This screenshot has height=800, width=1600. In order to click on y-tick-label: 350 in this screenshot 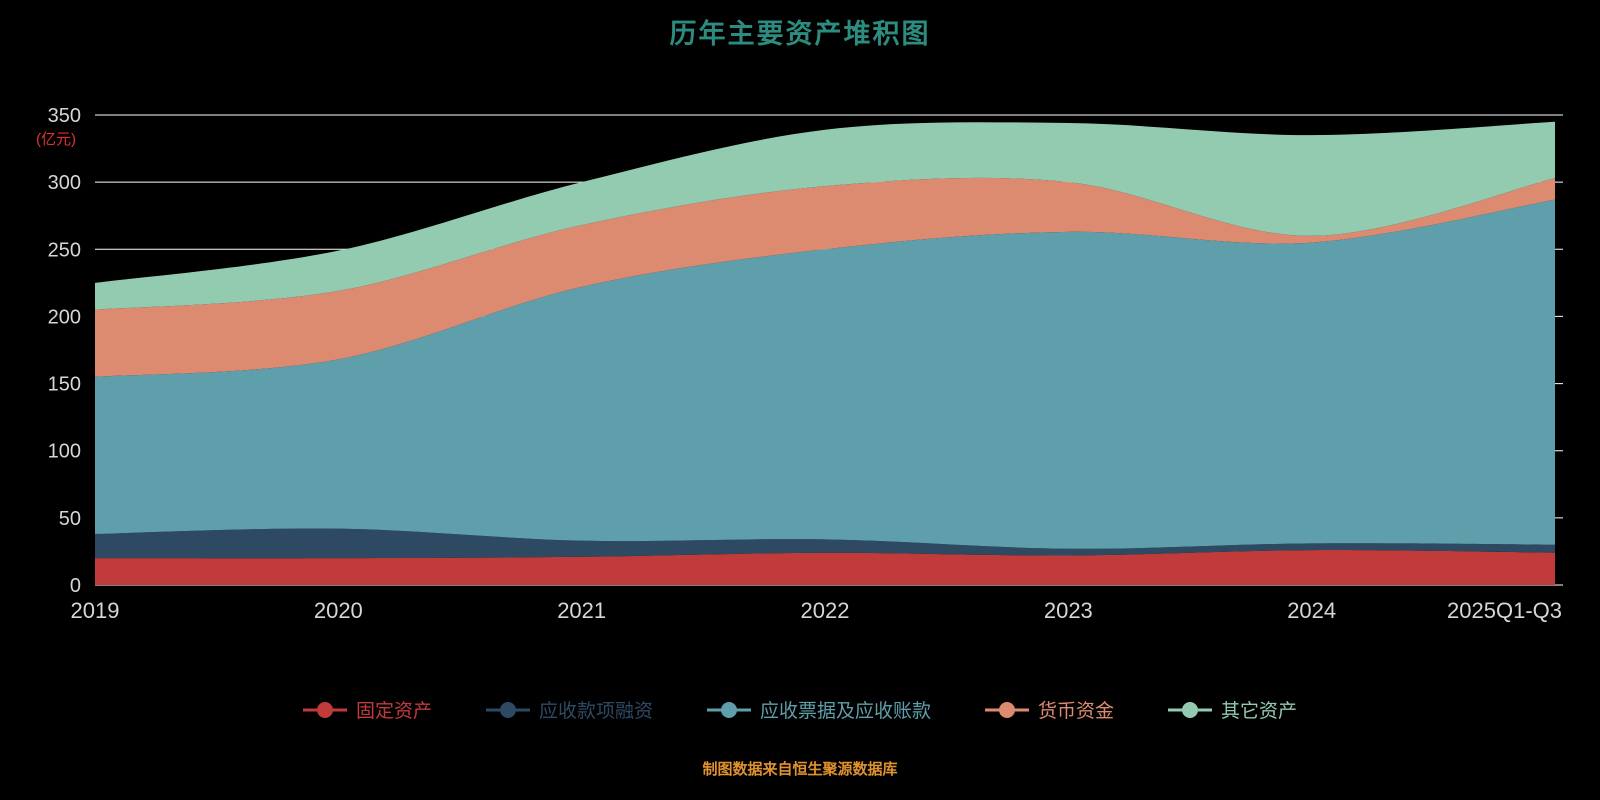, I will do `click(64, 116)`.